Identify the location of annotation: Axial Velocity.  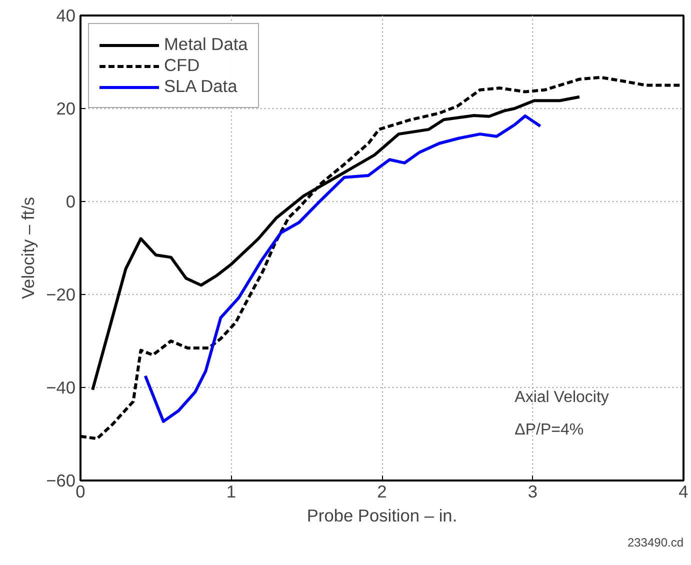
(561, 397).